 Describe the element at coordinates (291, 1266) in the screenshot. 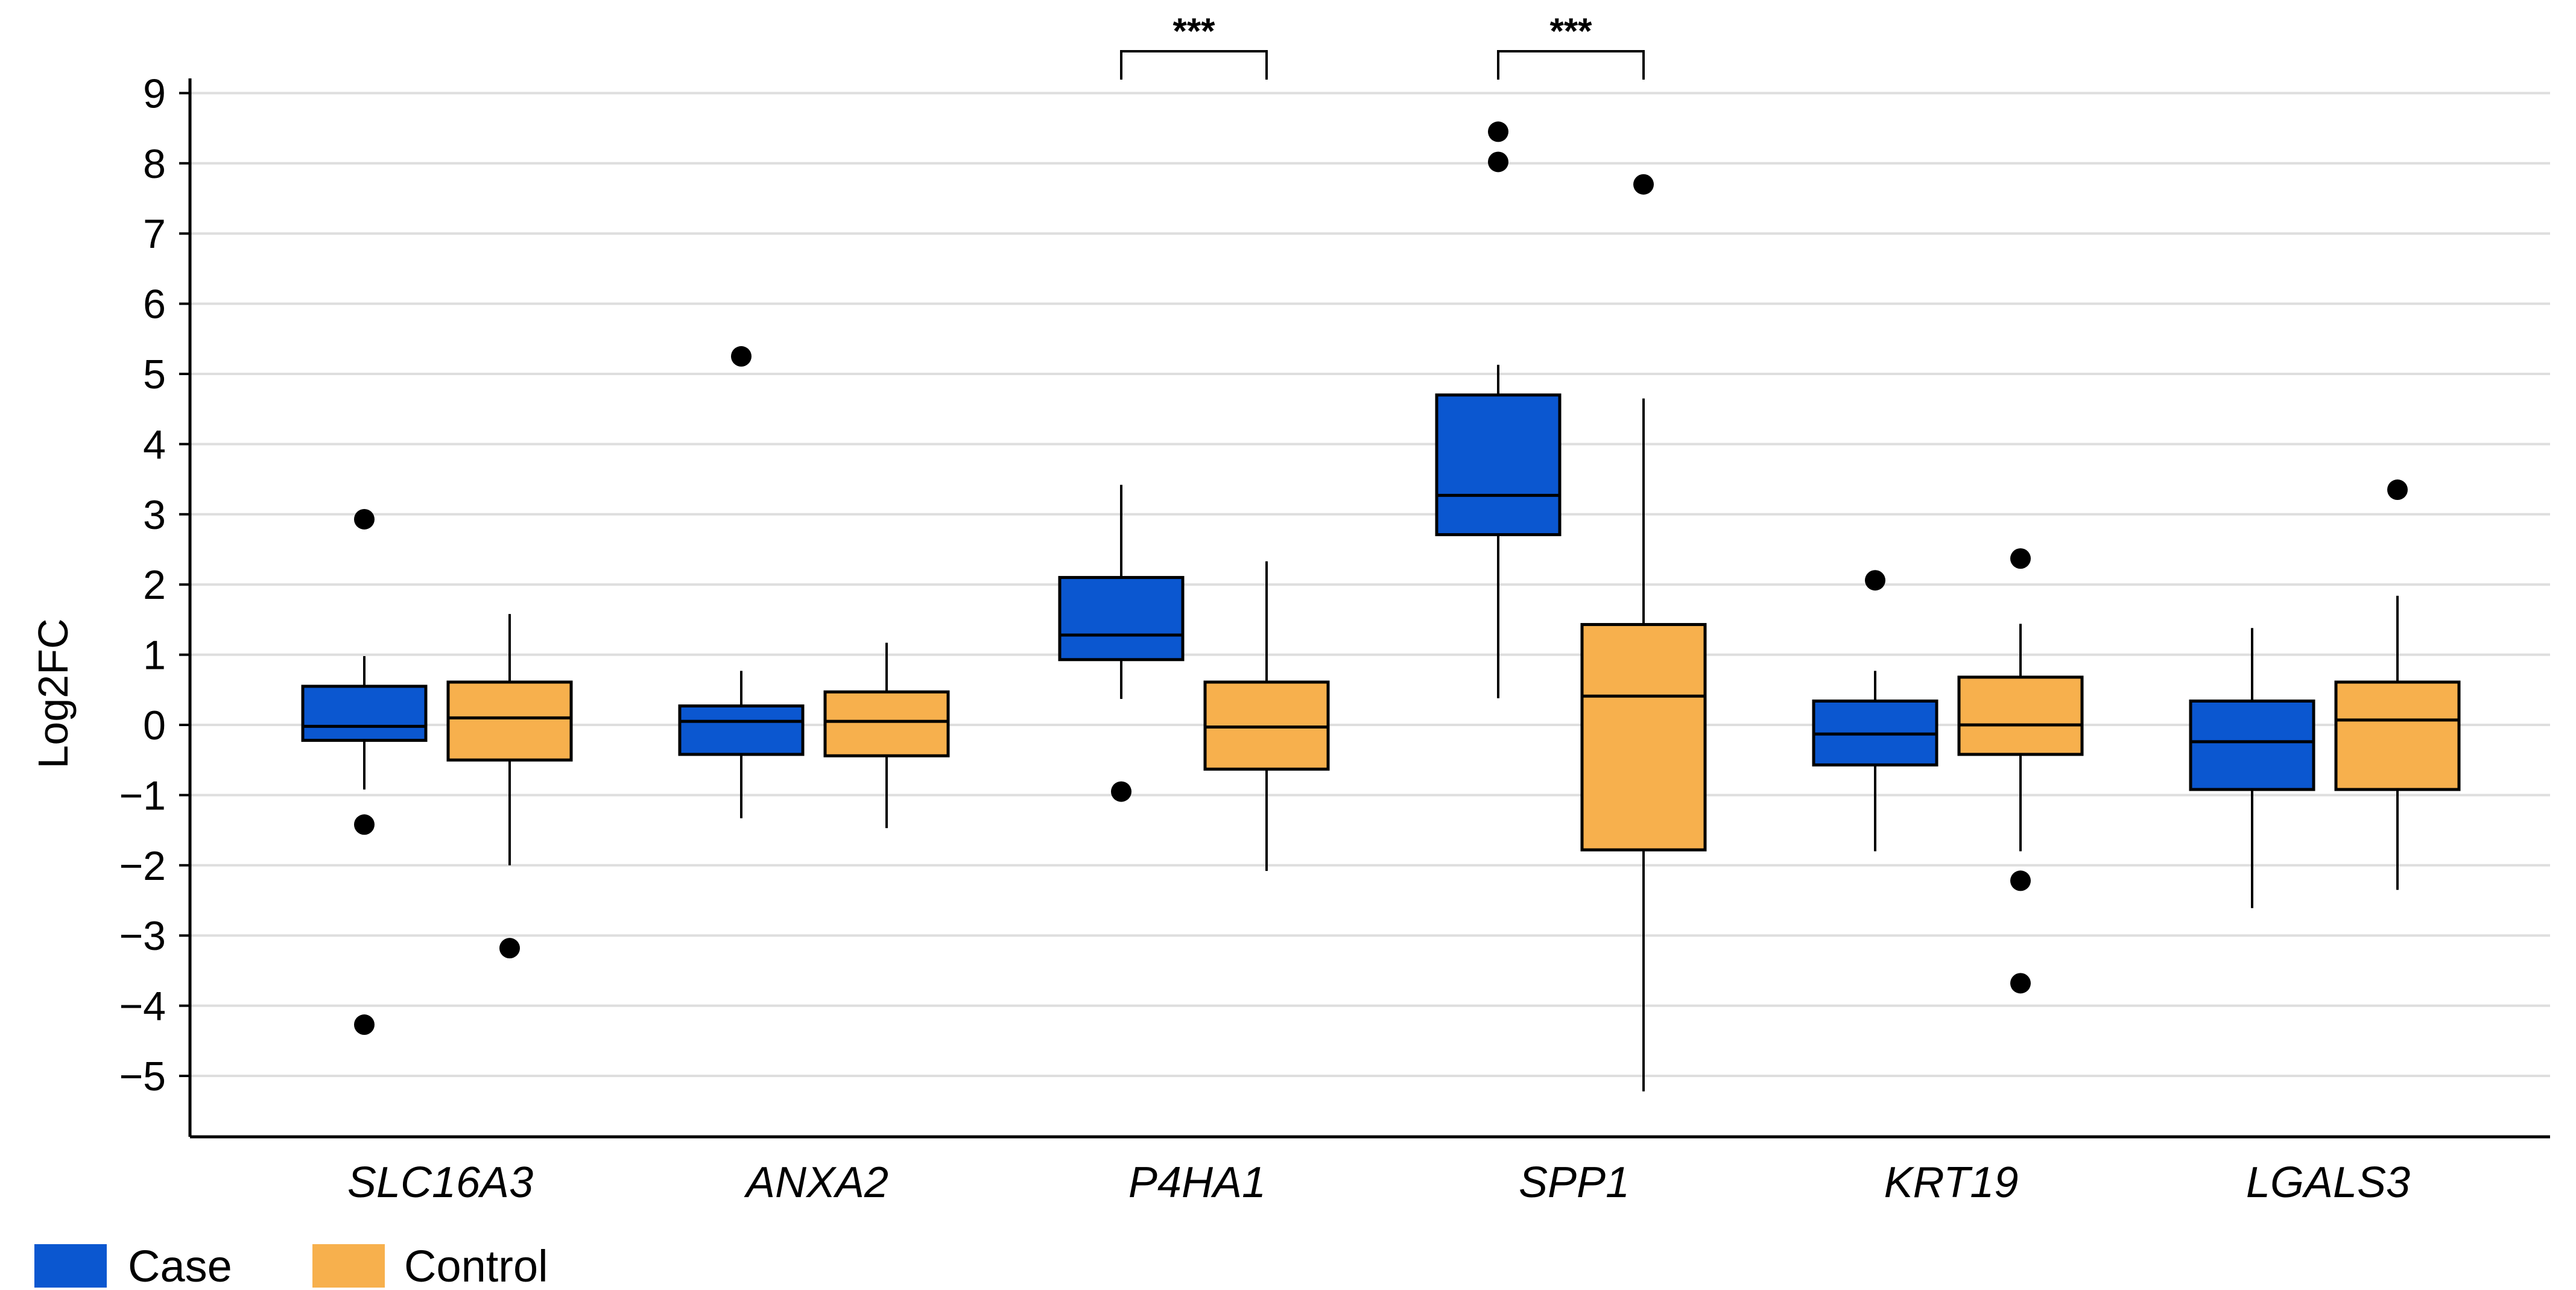

I see `legend: Case Control` at that location.